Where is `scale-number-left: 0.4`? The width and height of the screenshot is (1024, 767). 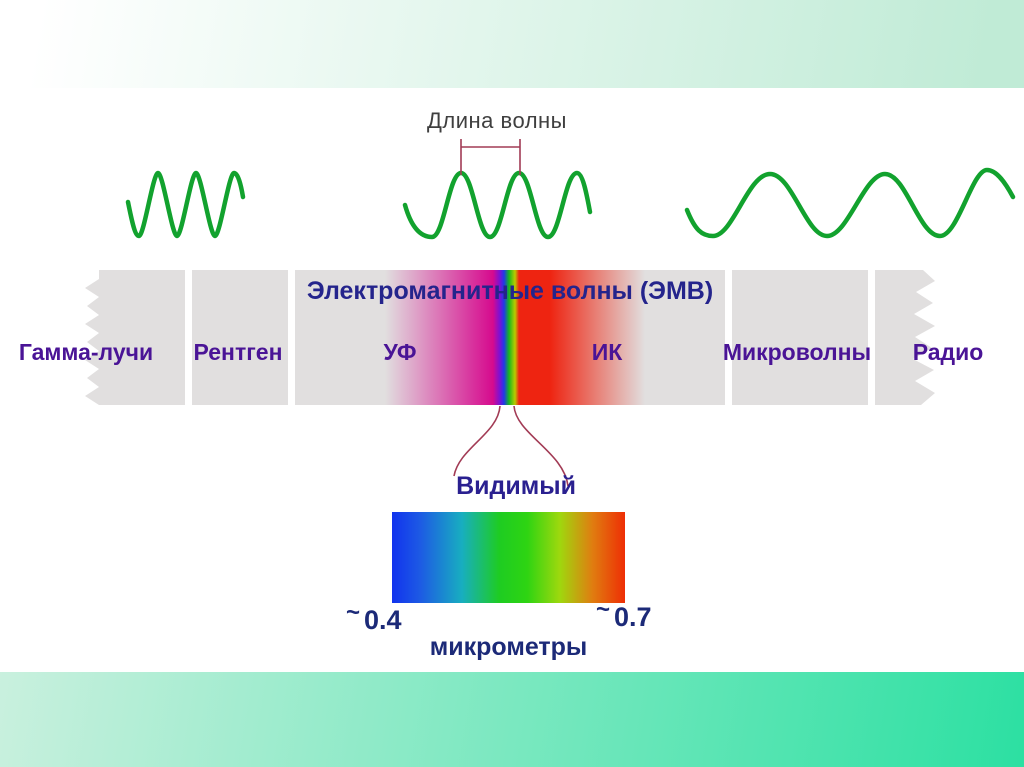
scale-number-left: 0.4 is located at coordinates (383, 620).